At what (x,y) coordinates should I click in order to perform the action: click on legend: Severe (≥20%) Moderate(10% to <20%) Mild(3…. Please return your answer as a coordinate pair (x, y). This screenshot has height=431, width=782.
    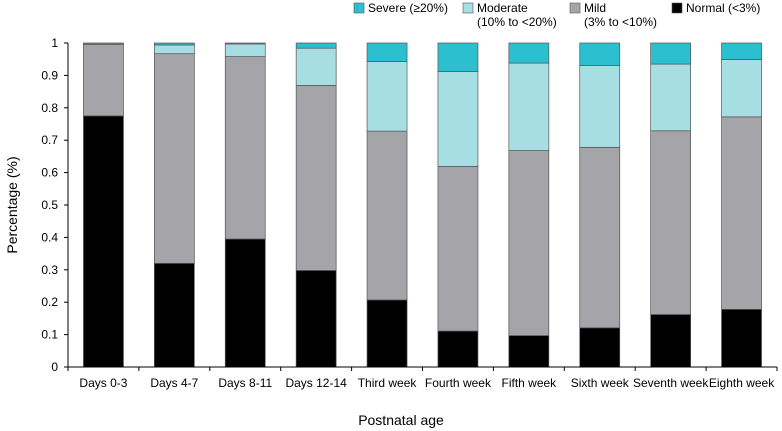
    Looking at the image, I should click on (556, 15).